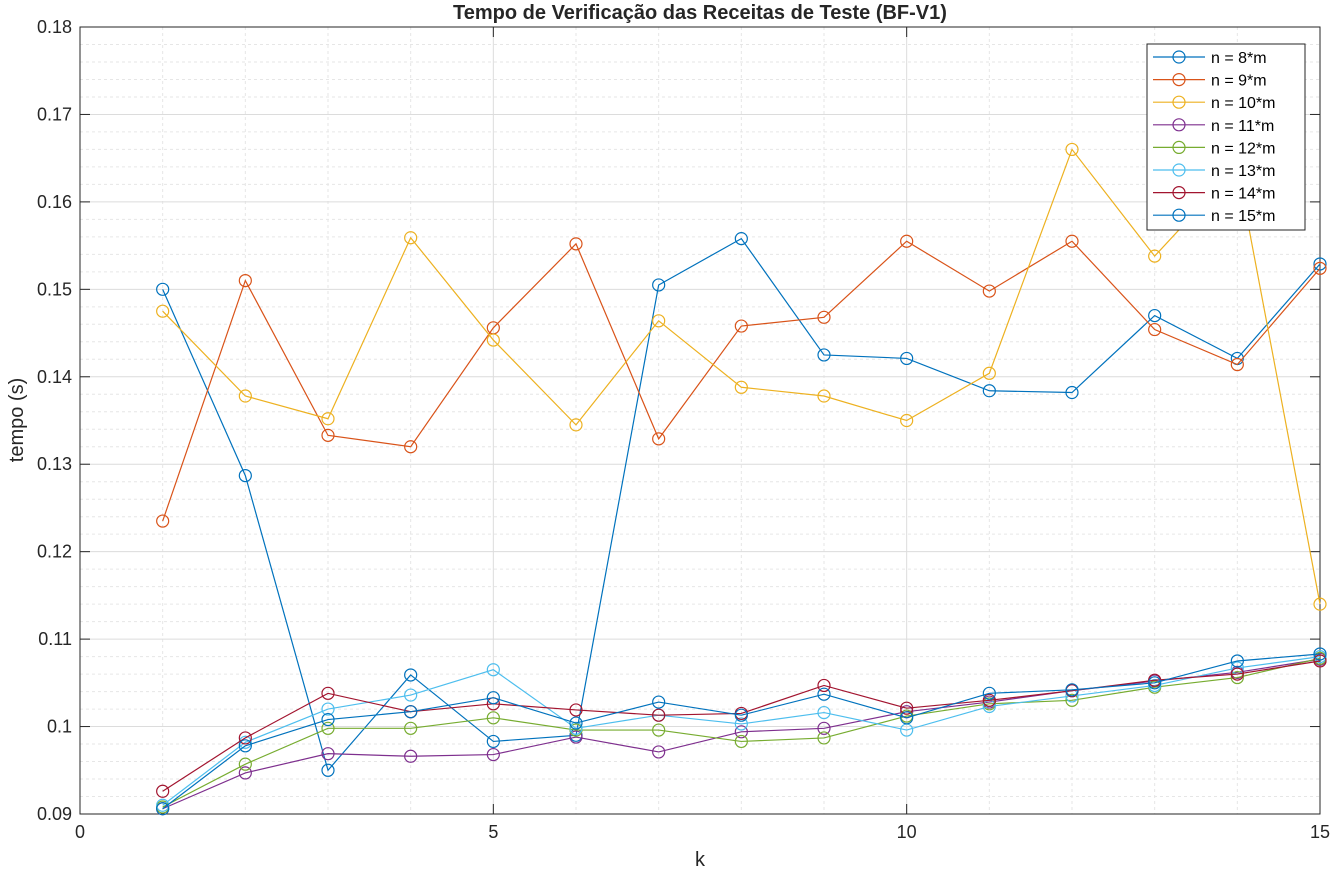 Image resolution: width=1334 pixels, height=876 pixels. Describe the element at coordinates (1213, 126) in the screenshot. I see `legend-entry: n = 11*m` at that location.